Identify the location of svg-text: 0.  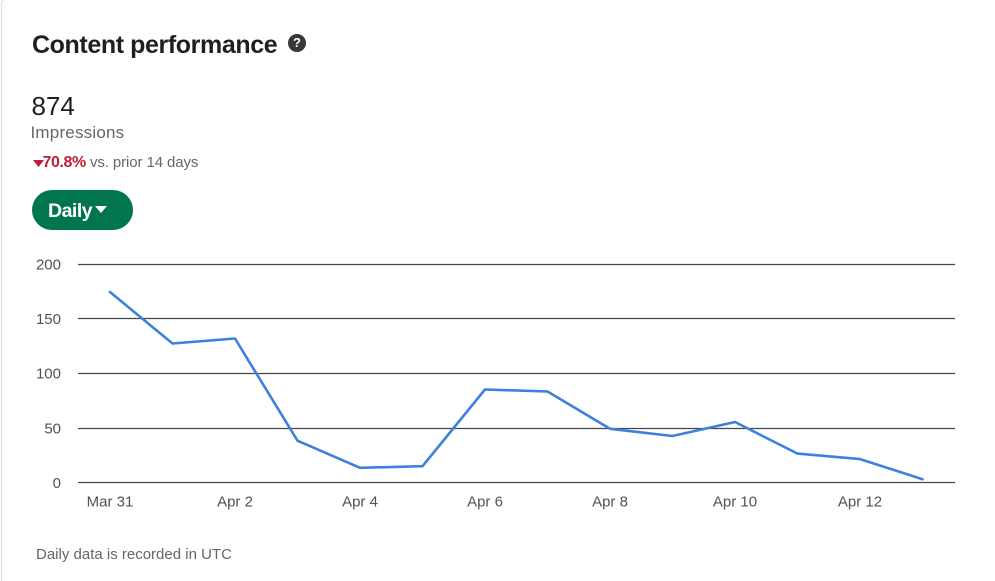
(57, 483).